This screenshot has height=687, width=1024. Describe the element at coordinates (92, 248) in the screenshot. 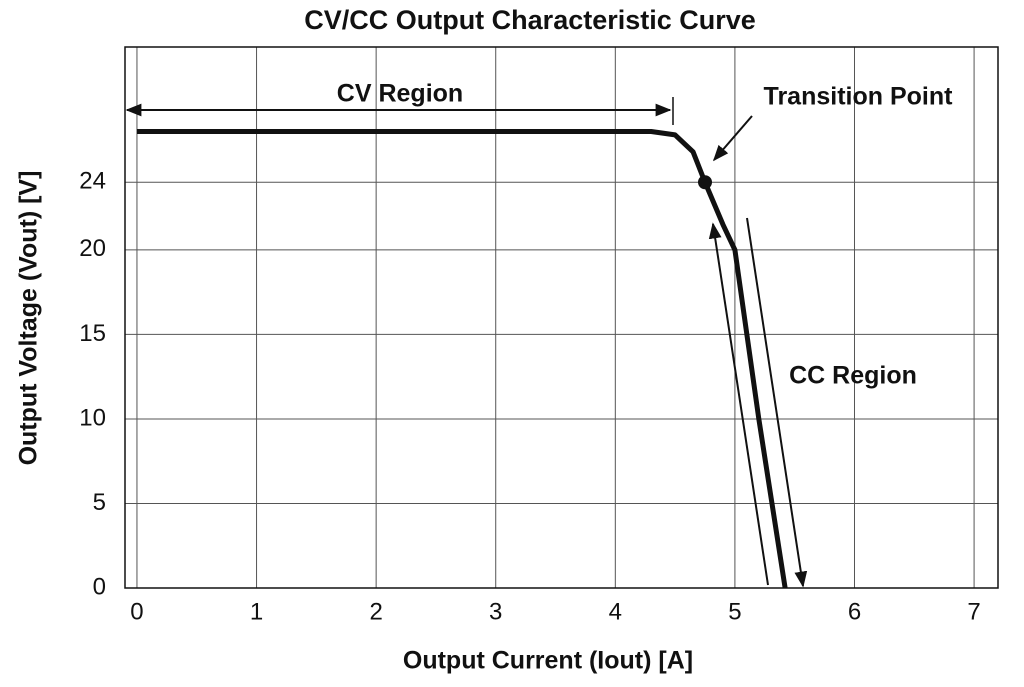

I see `y-tick-label: 20` at that location.